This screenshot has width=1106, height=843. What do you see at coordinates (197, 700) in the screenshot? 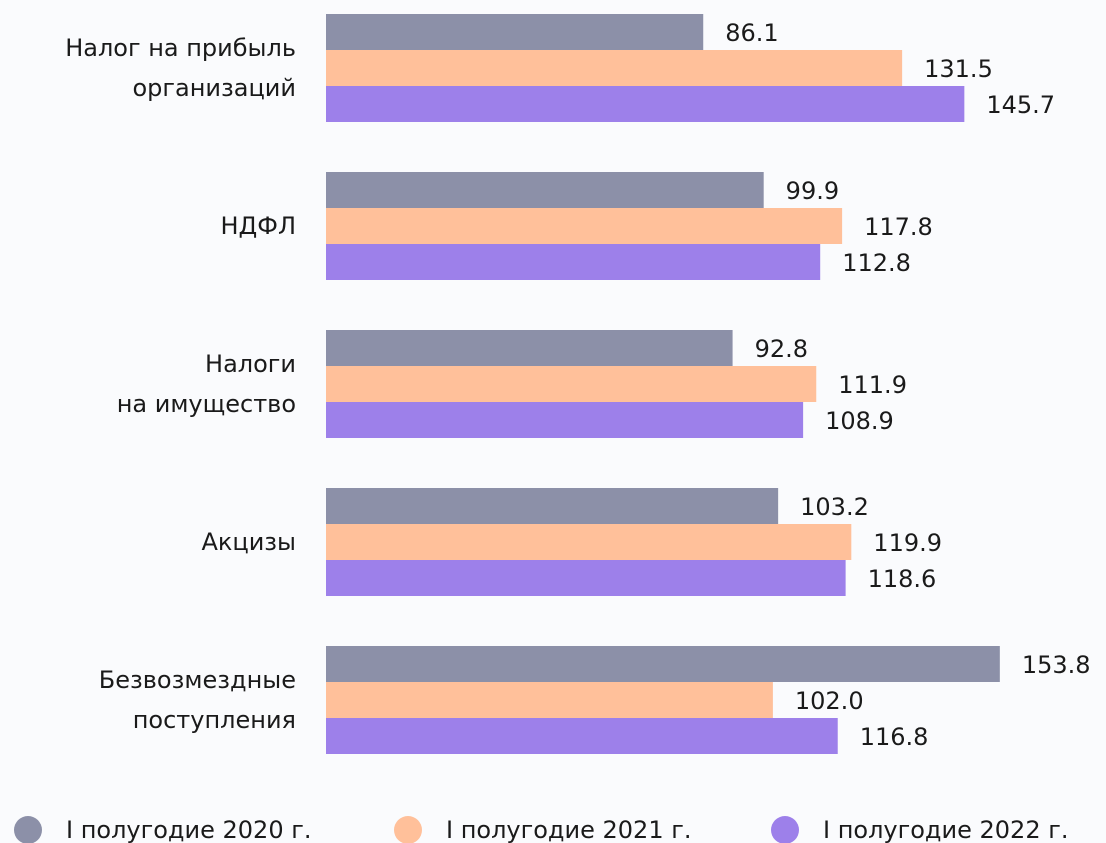
I see `category-label: Безвозмездные поступления` at bounding box center [197, 700].